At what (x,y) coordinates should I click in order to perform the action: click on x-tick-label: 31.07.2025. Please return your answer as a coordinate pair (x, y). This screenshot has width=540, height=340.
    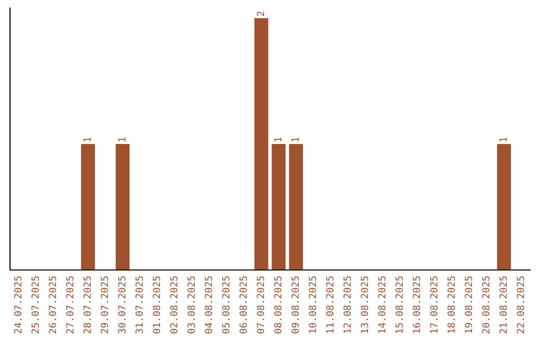
    Looking at the image, I should click on (139, 305).